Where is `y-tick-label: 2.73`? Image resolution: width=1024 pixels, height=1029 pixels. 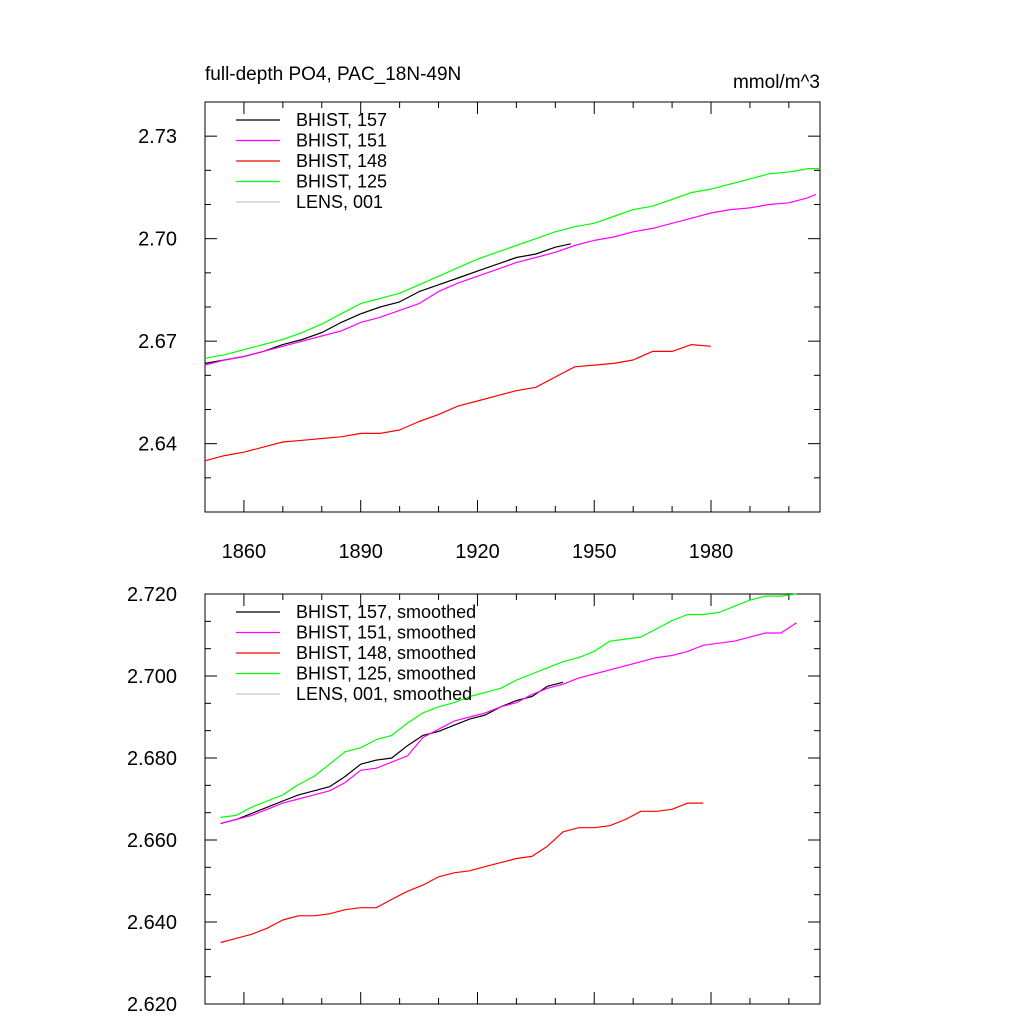
y-tick-label: 2.73 is located at coordinates (157, 137).